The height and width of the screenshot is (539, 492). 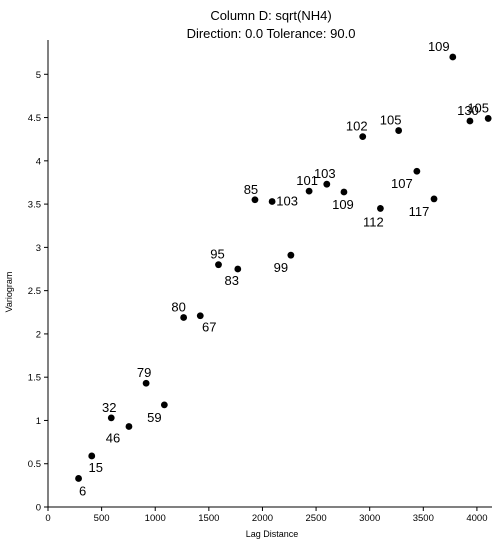 What do you see at coordinates (232, 280) in the screenshot?
I see `pair-count-label: 83` at bounding box center [232, 280].